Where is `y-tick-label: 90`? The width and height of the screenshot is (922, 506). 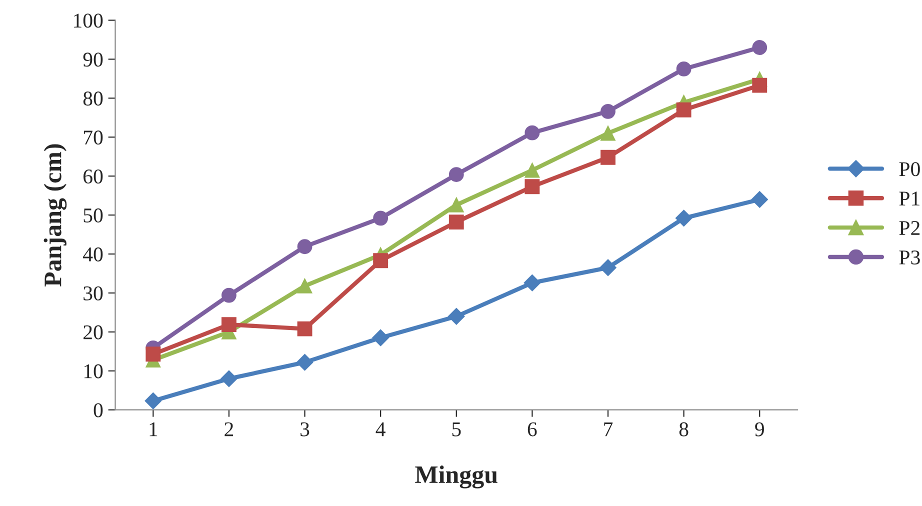 y-tick-label: 90 is located at coordinates (93, 59).